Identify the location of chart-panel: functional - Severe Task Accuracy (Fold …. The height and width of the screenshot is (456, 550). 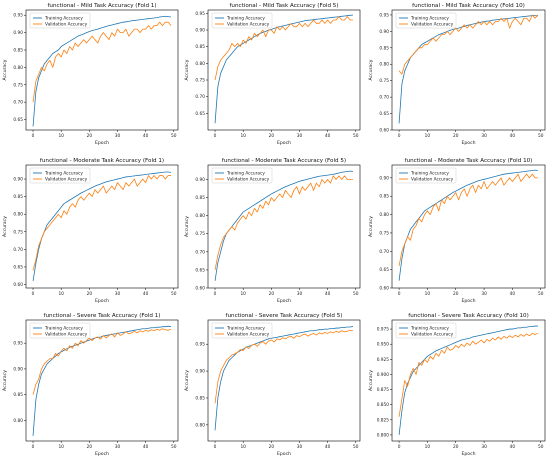
(272, 384).